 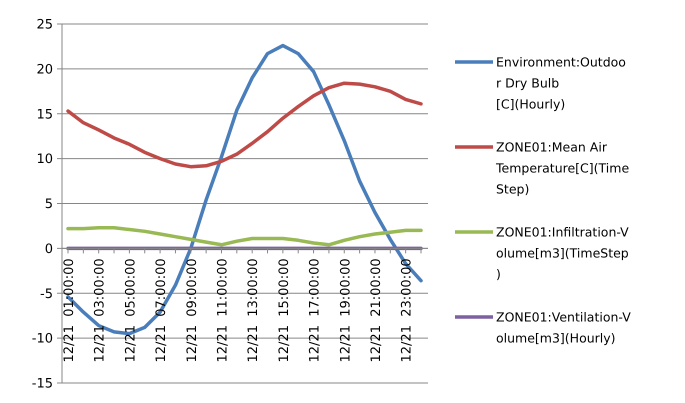 What do you see at coordinates (48, 204) in the screenshot?
I see `y-tick-label: 5` at bounding box center [48, 204].